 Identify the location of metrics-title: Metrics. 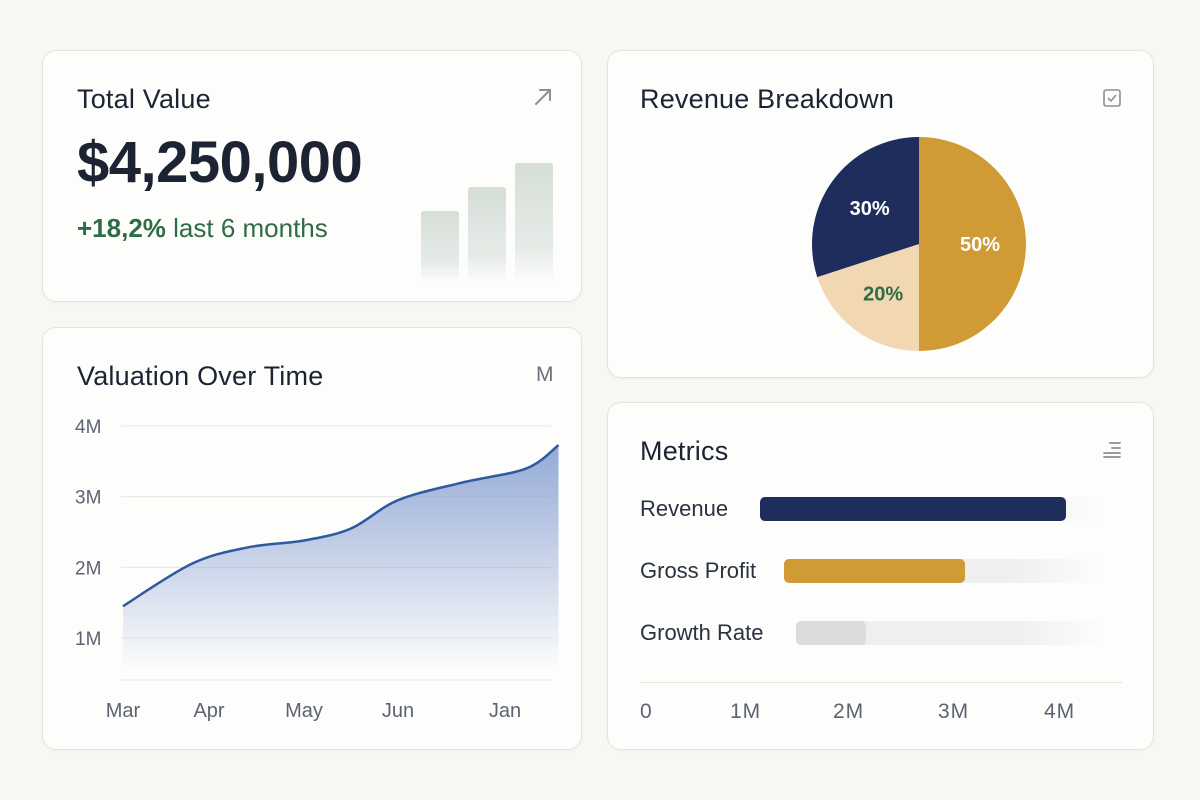
(684, 451).